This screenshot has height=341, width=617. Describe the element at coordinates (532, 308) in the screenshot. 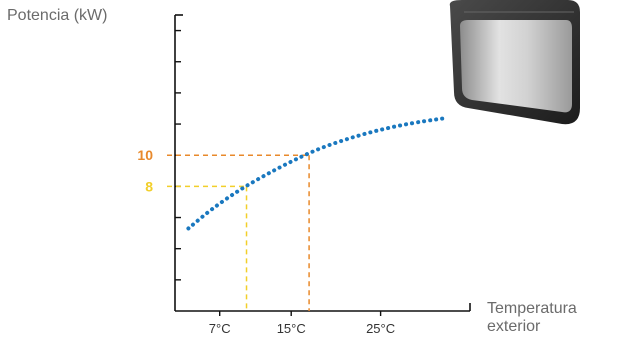

I see `x-axis-label-line1: Temperatura` at that location.